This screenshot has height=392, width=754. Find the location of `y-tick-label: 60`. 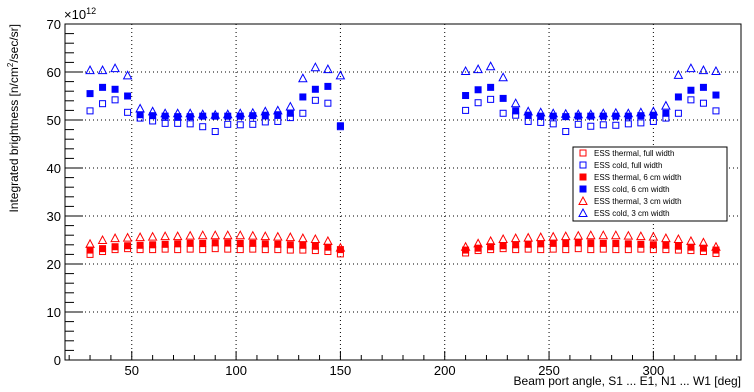

y-tick-label: 60 is located at coordinates (54, 72).